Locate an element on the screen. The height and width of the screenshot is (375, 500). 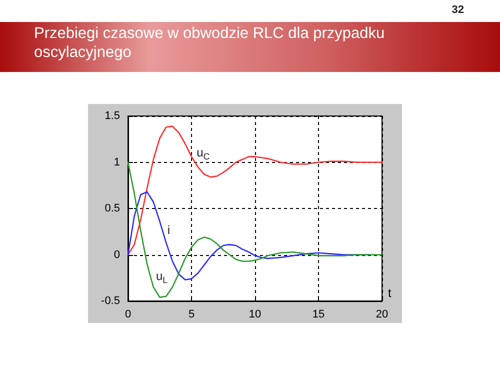
x-tick-label: 10 is located at coordinates (255, 314).